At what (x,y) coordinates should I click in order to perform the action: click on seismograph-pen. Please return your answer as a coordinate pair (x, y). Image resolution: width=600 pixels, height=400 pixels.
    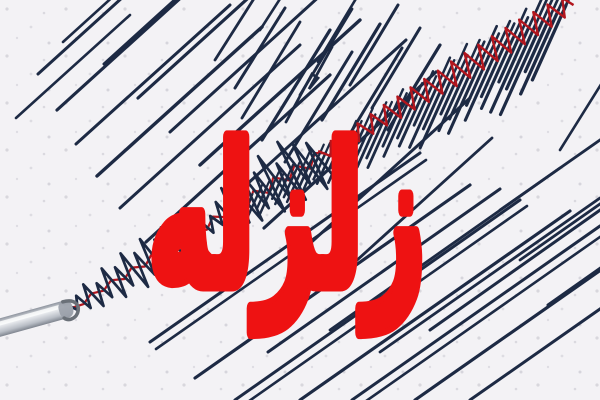
    Looking at the image, I should click on (40, 319).